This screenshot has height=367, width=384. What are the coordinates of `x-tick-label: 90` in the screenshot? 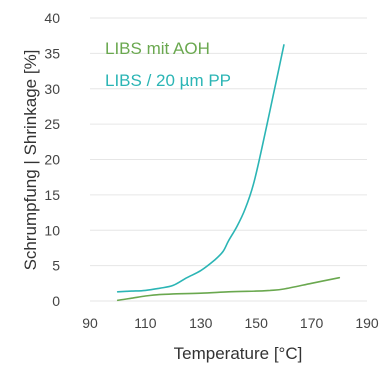 It's located at (90, 323).